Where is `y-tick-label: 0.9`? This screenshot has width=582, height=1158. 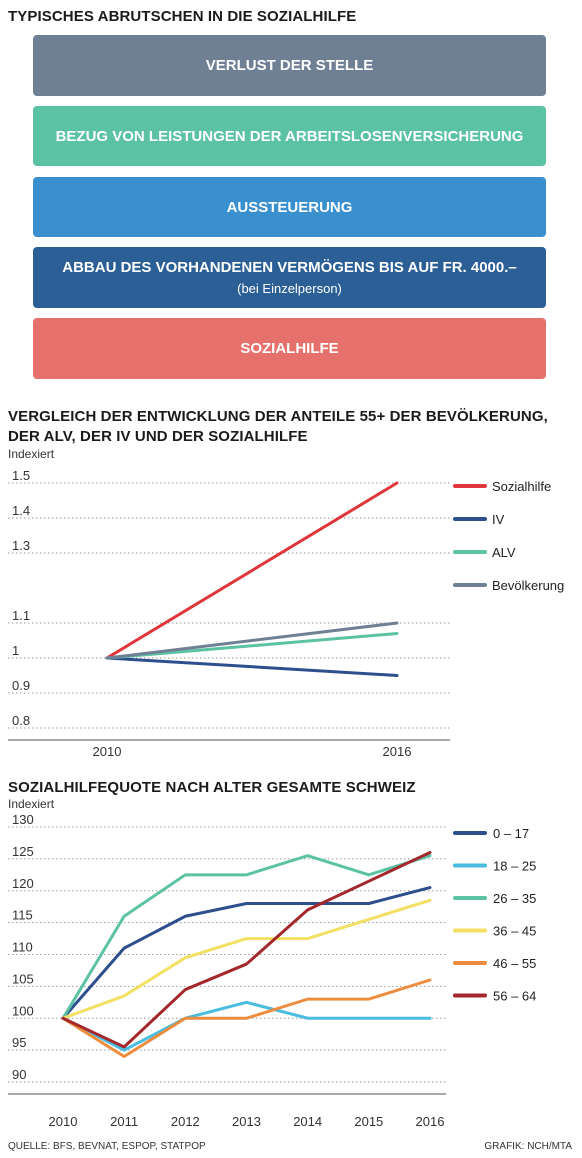
y-tick-label: 0.9 is located at coordinates (21, 685).